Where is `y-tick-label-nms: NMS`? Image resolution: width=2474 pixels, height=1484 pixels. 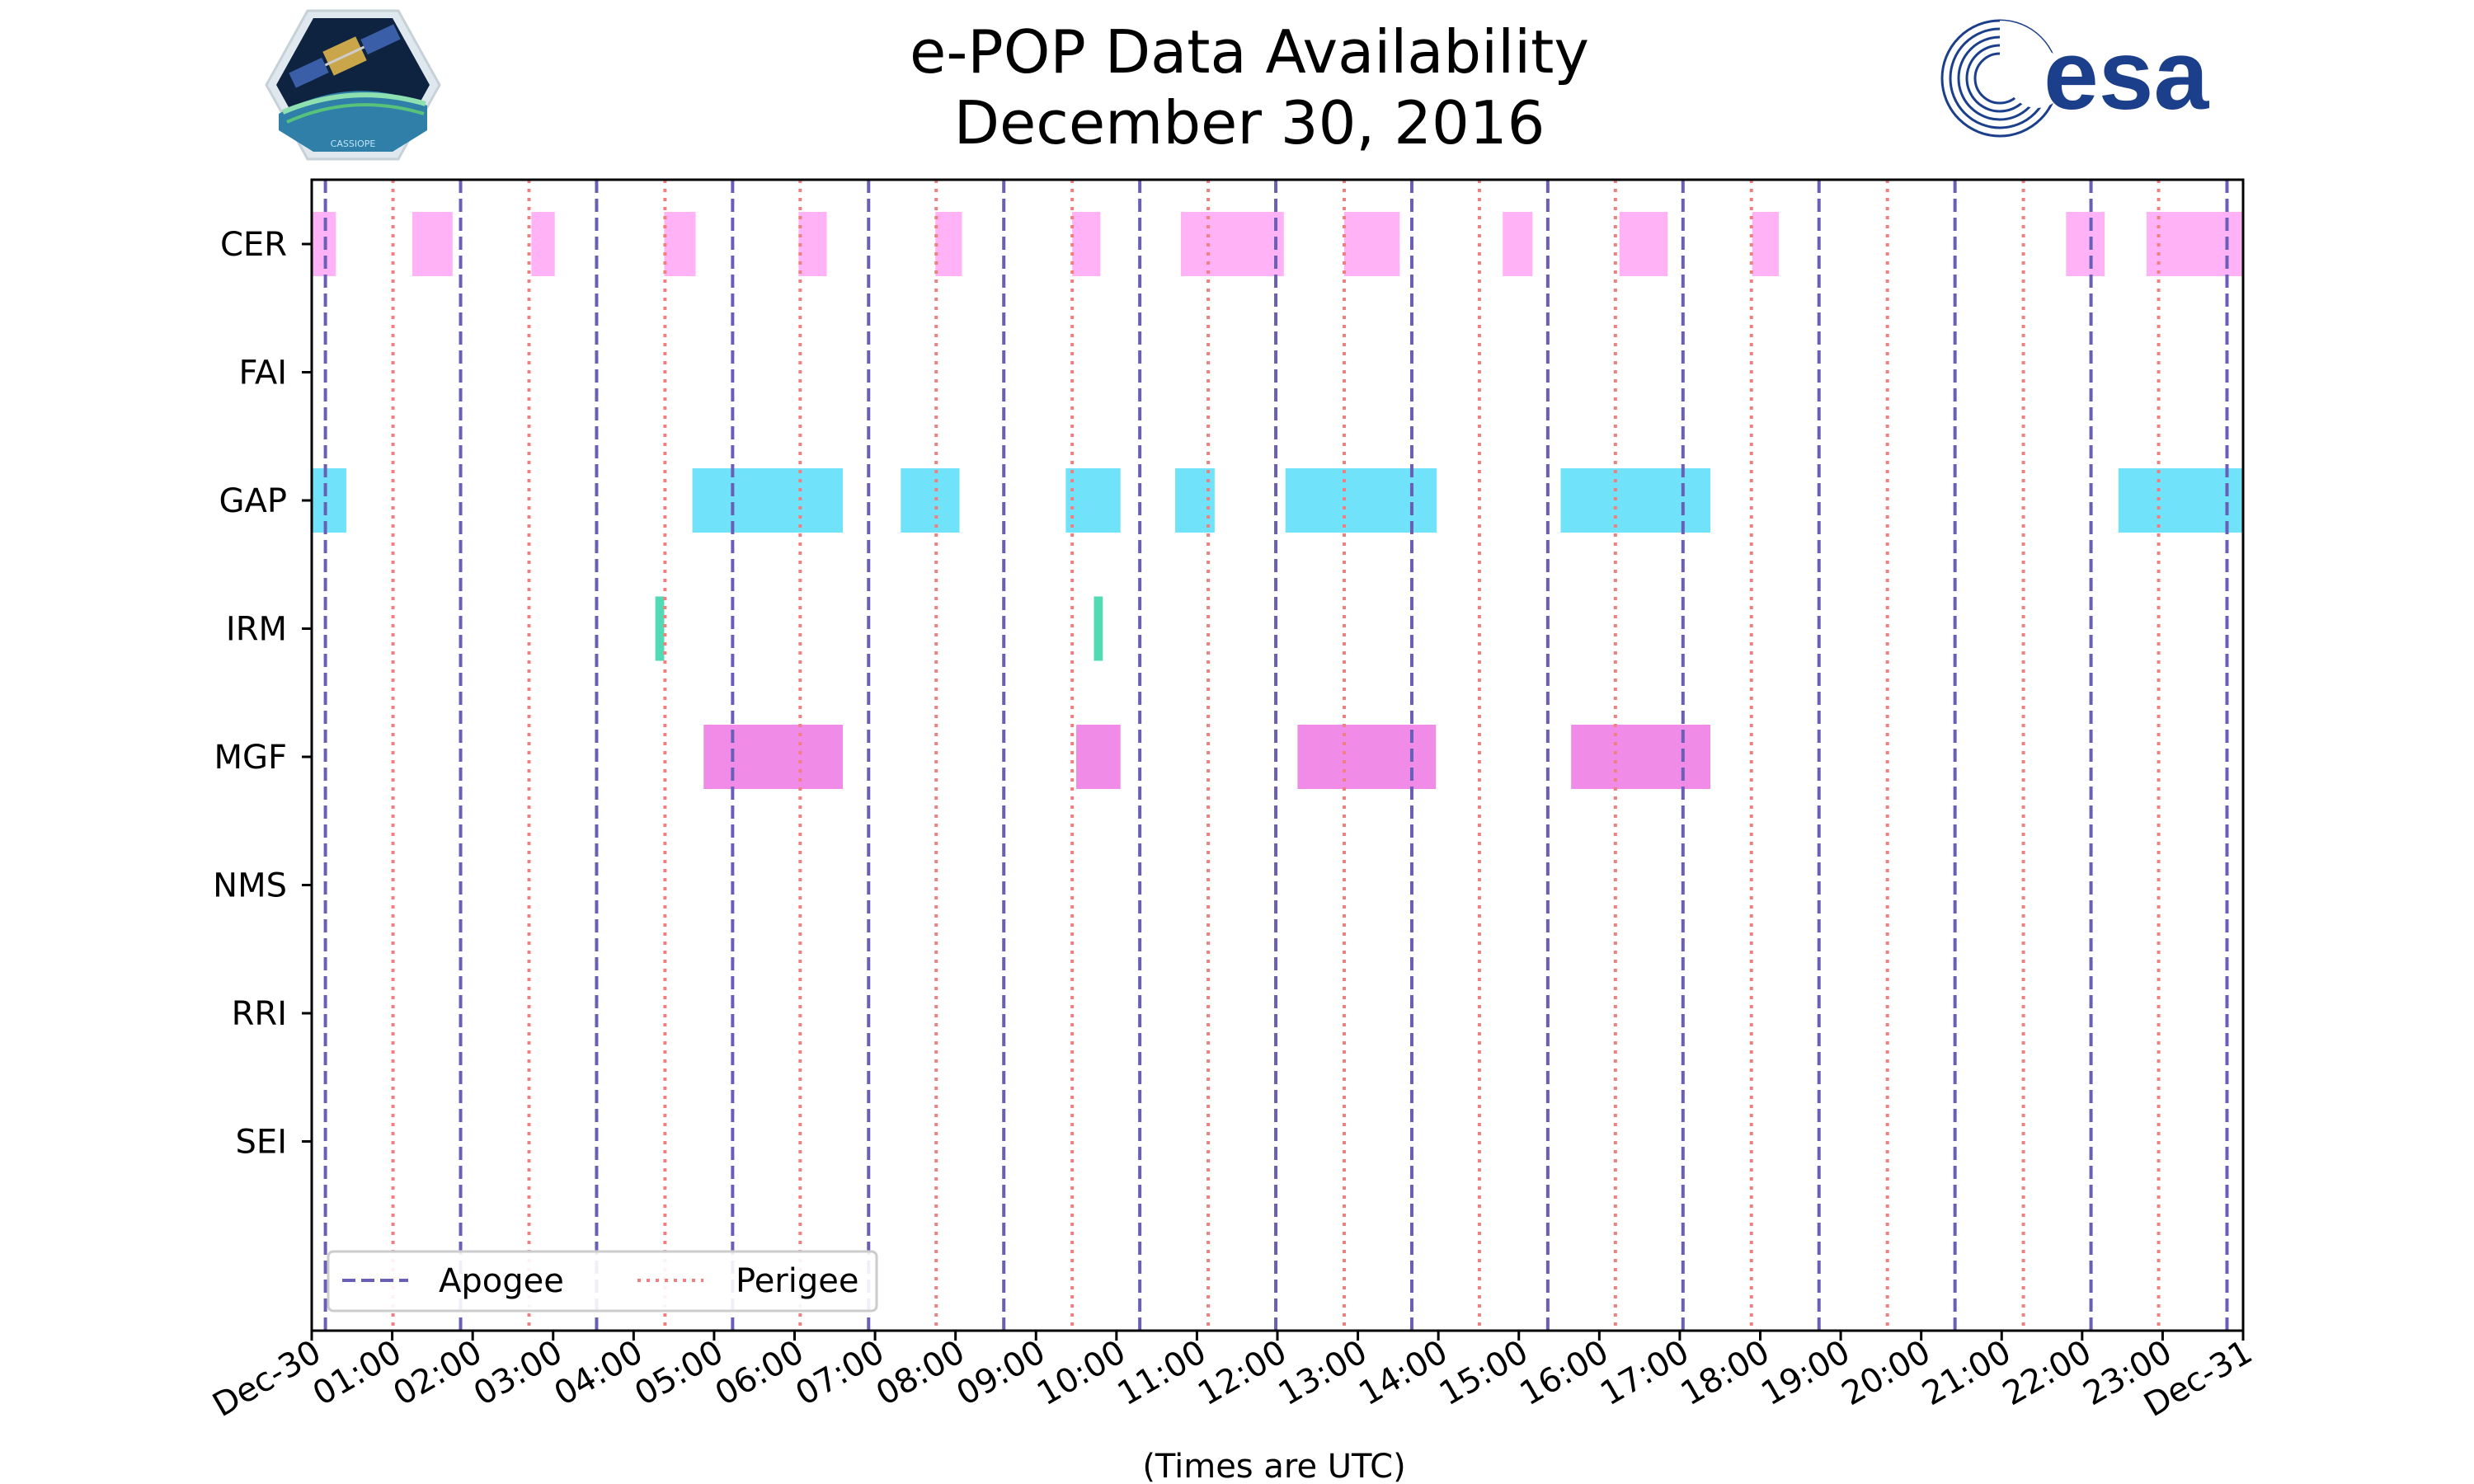
y-tick-label-nms: NMS is located at coordinates (250, 886).